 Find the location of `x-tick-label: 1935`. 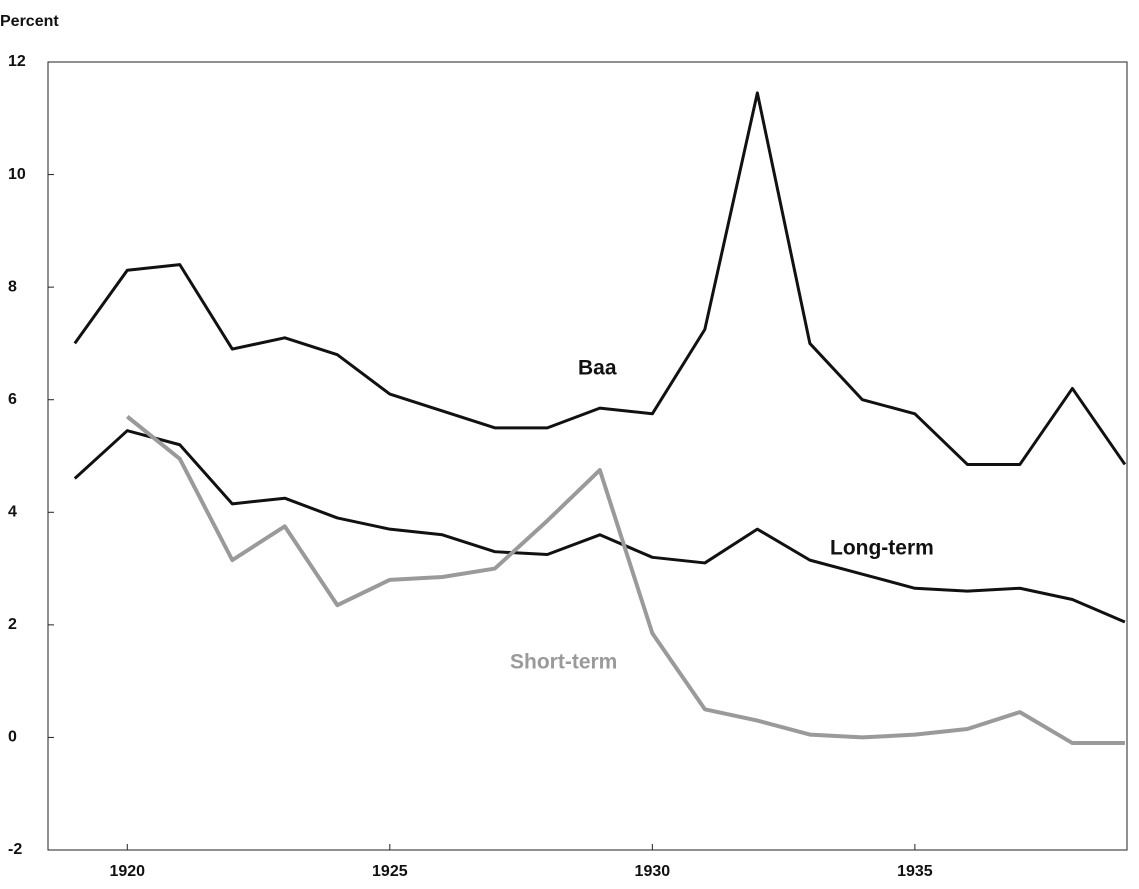

x-tick-label: 1935 is located at coordinates (915, 871).